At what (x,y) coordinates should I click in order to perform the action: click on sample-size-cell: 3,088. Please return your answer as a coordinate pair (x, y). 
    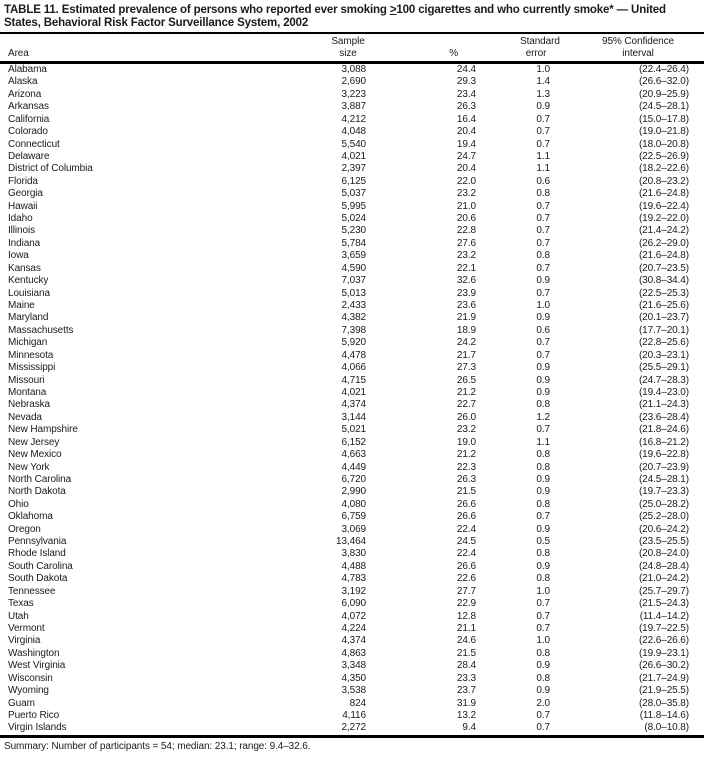
    Looking at the image, I should click on (353, 69).